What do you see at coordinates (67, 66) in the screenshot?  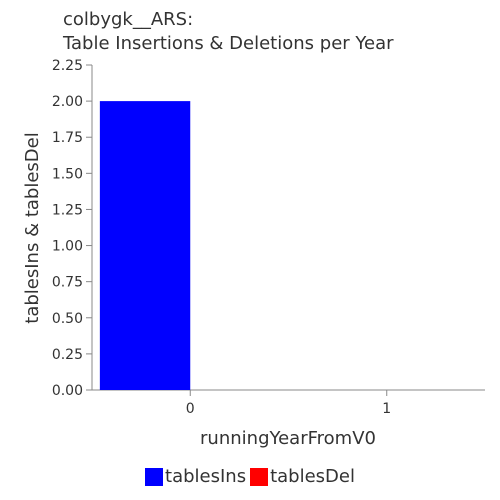 I see `y-tick-label: 2.25` at bounding box center [67, 66].